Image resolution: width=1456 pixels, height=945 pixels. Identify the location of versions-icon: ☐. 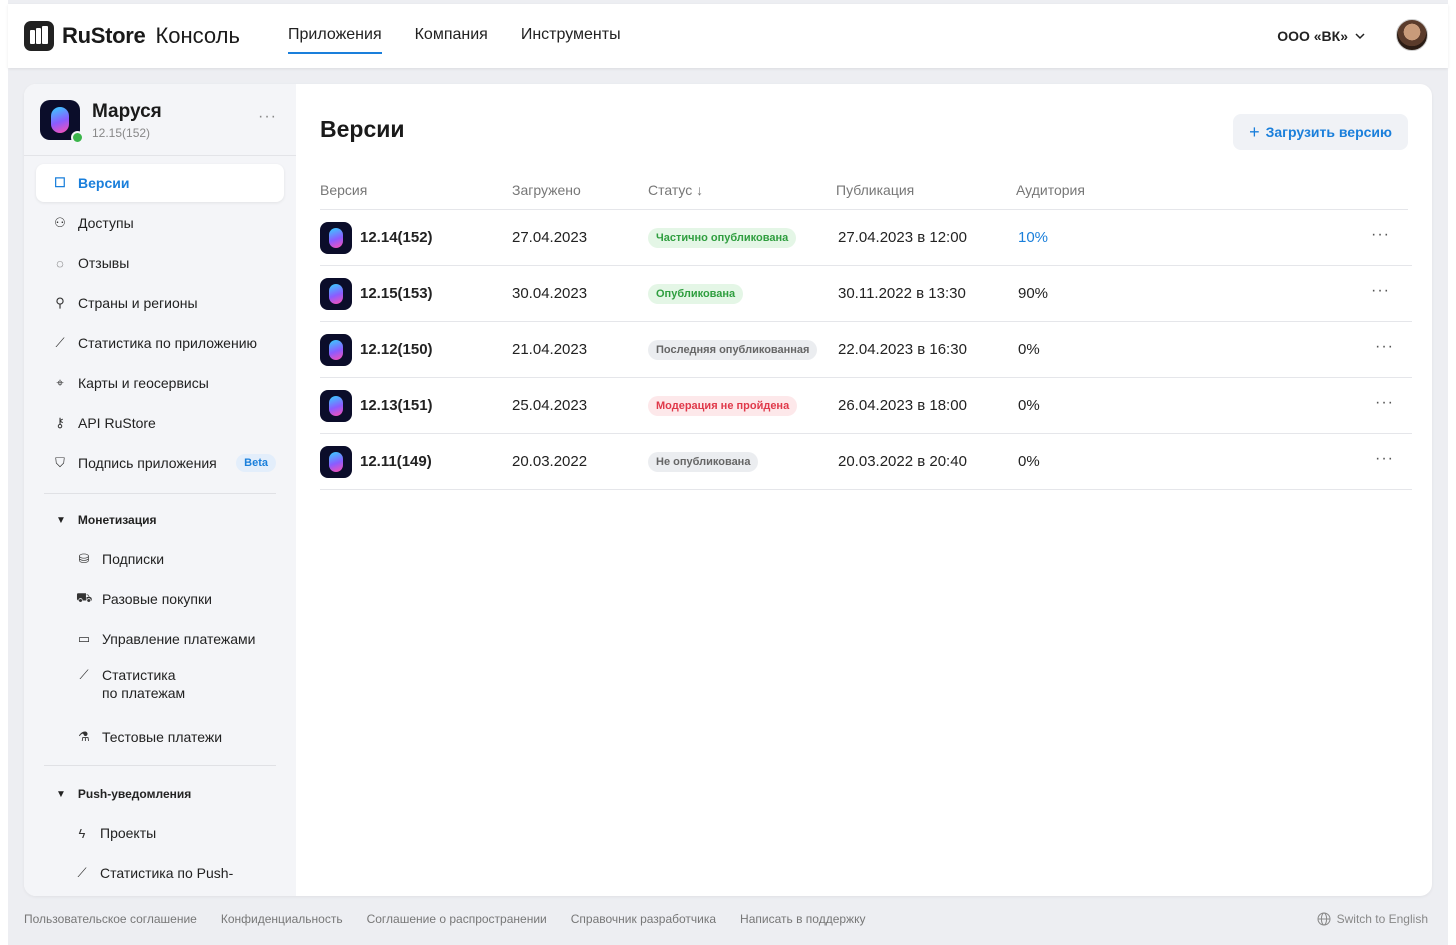
(60, 182).